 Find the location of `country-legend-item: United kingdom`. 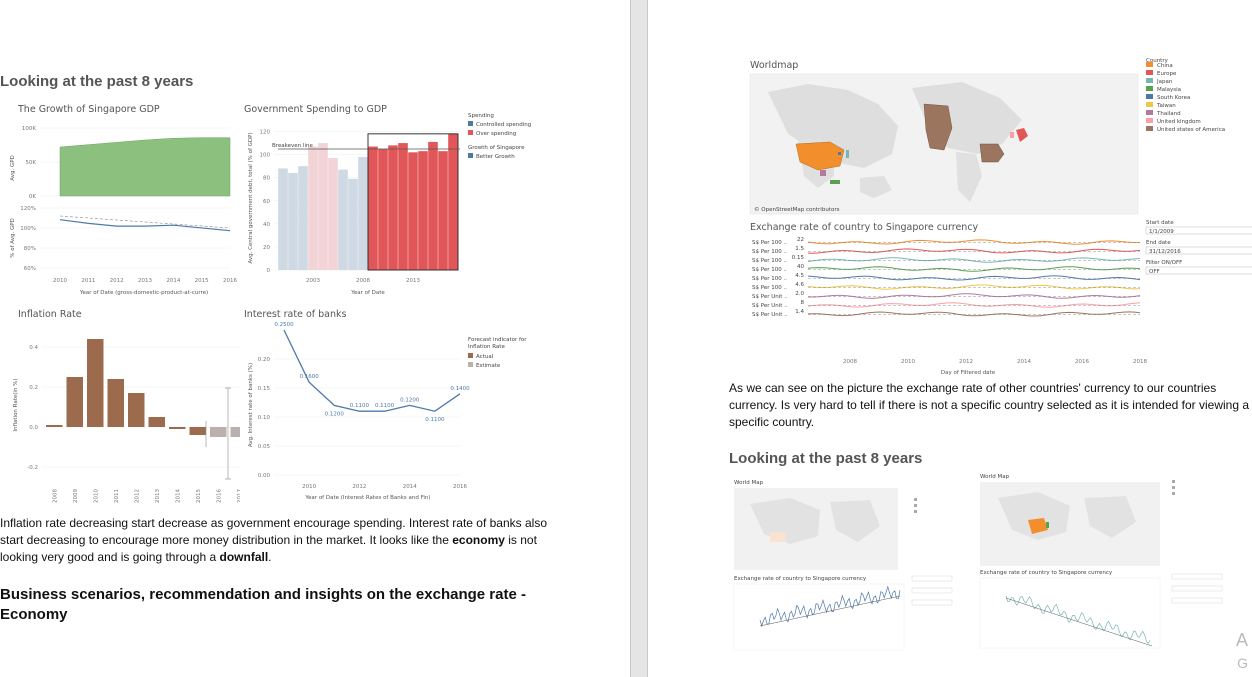

country-legend-item: United kingdom is located at coordinates (1179, 122).